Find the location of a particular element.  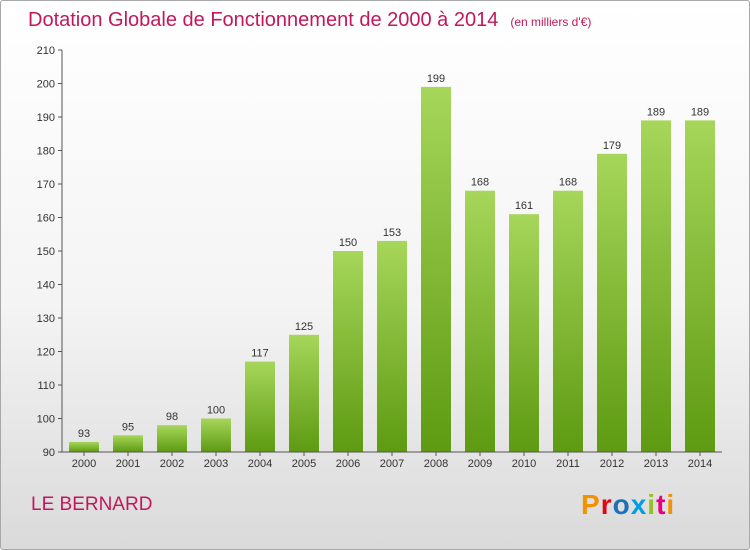

value-label-2009: 168 is located at coordinates (480, 183).